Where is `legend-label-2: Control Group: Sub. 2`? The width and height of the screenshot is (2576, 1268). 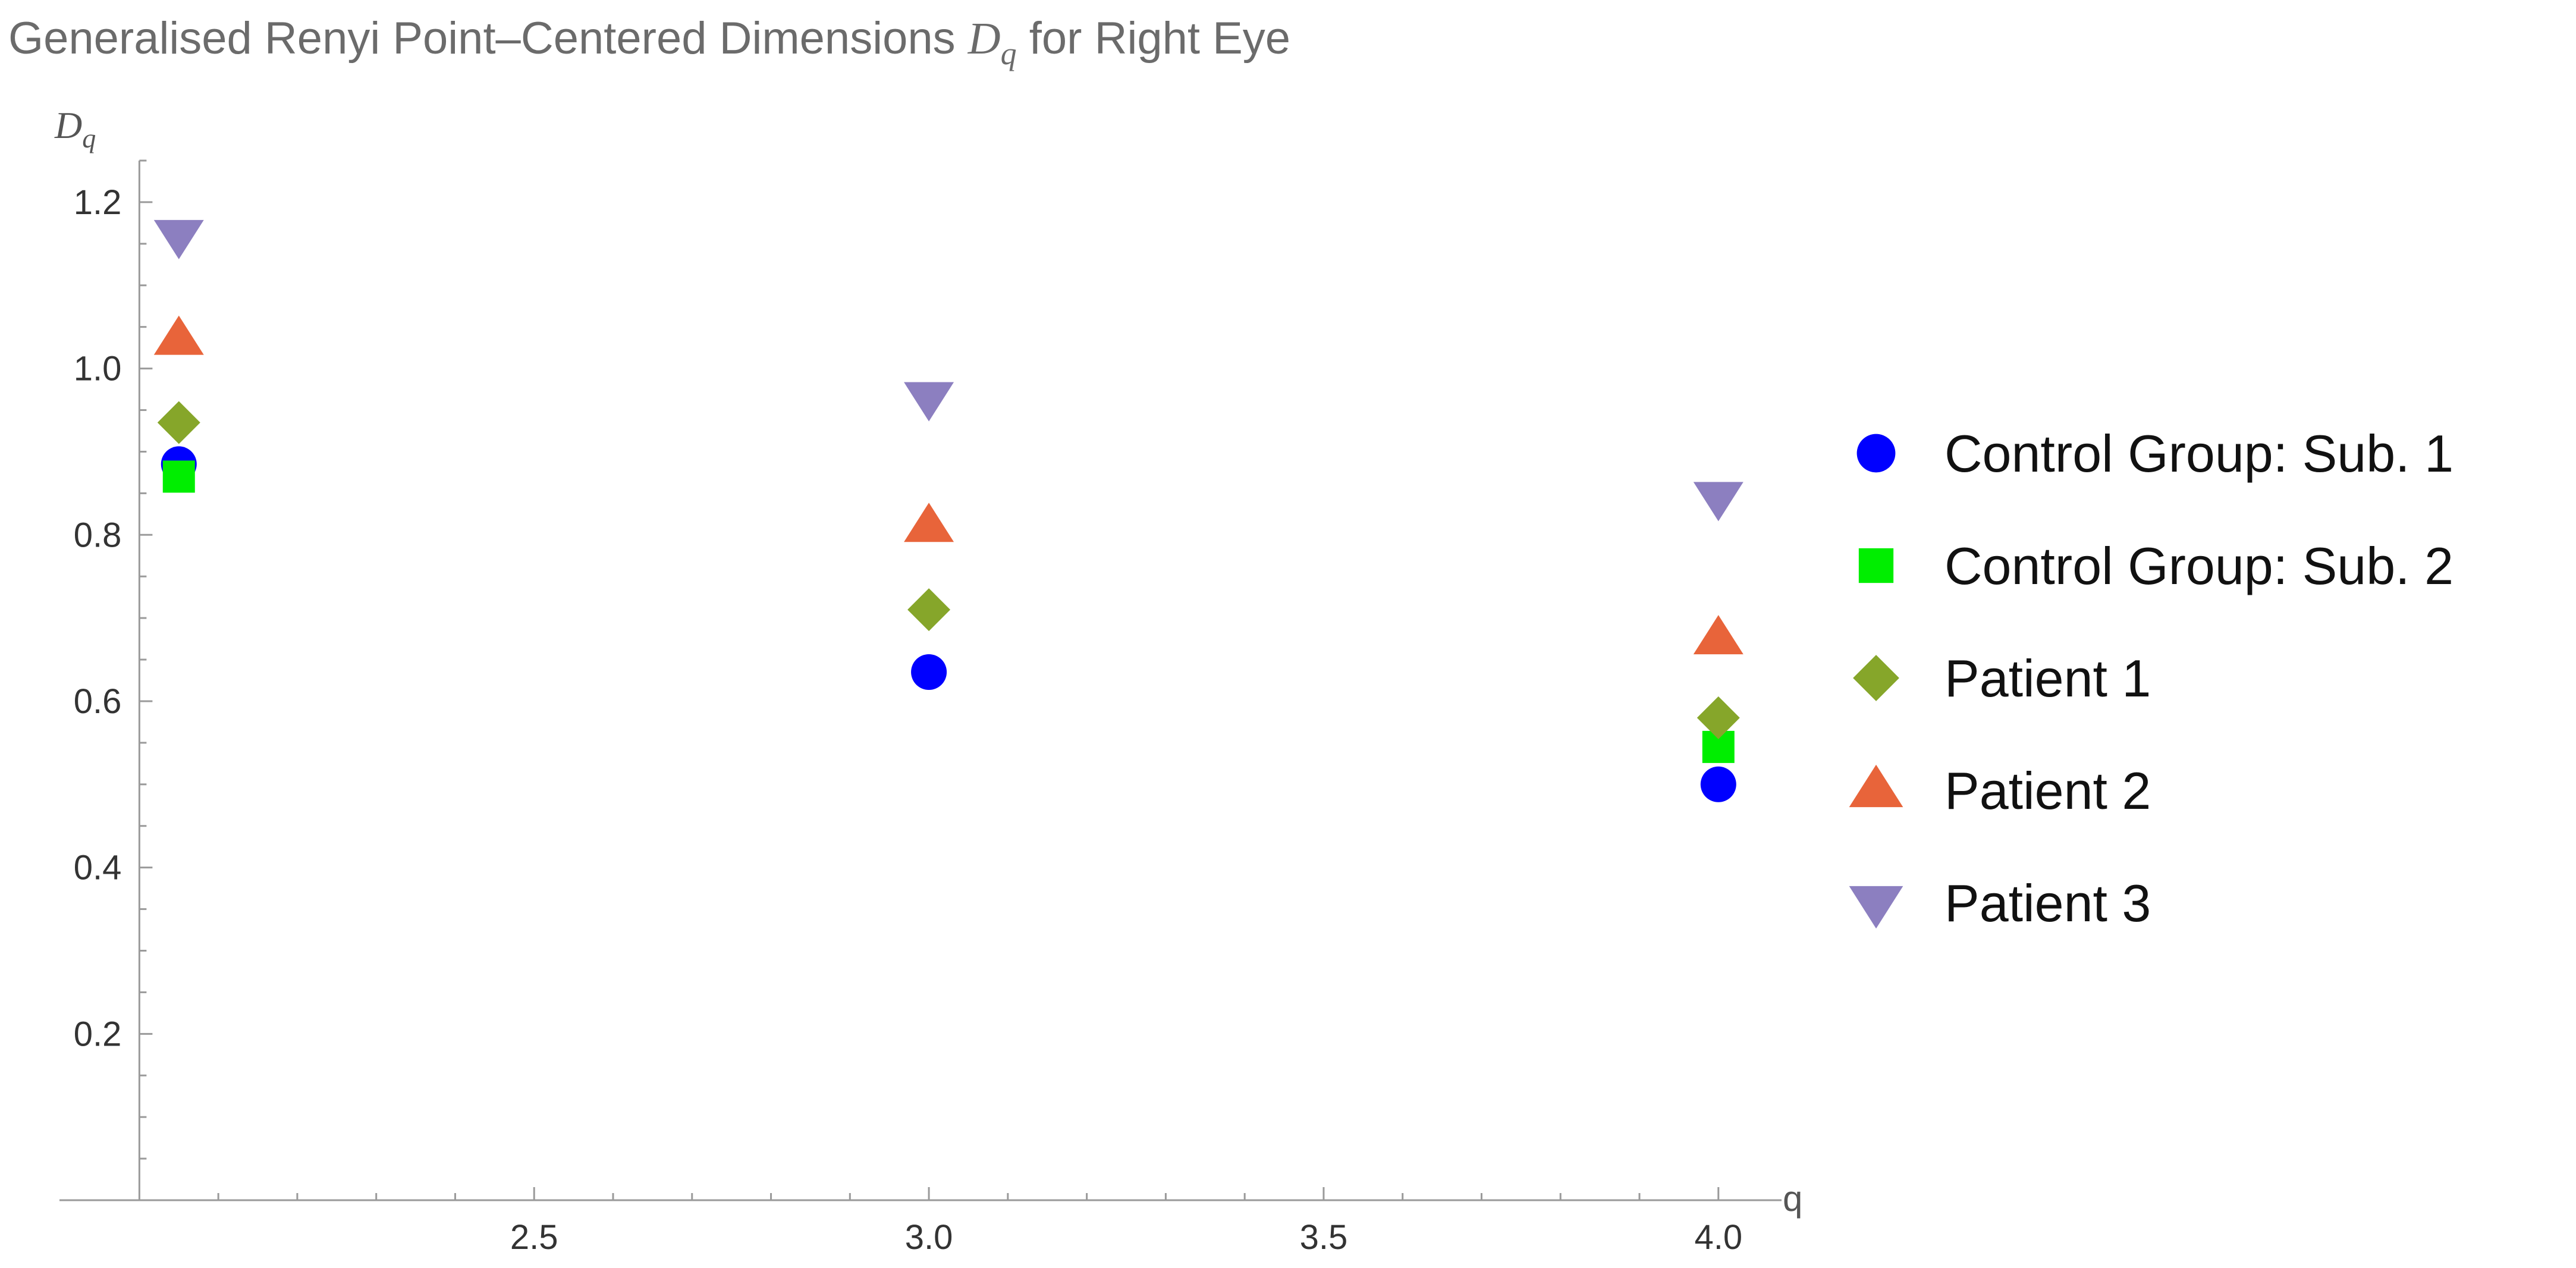
legend-label-2: Control Group: Sub. 2 is located at coordinates (2199, 565).